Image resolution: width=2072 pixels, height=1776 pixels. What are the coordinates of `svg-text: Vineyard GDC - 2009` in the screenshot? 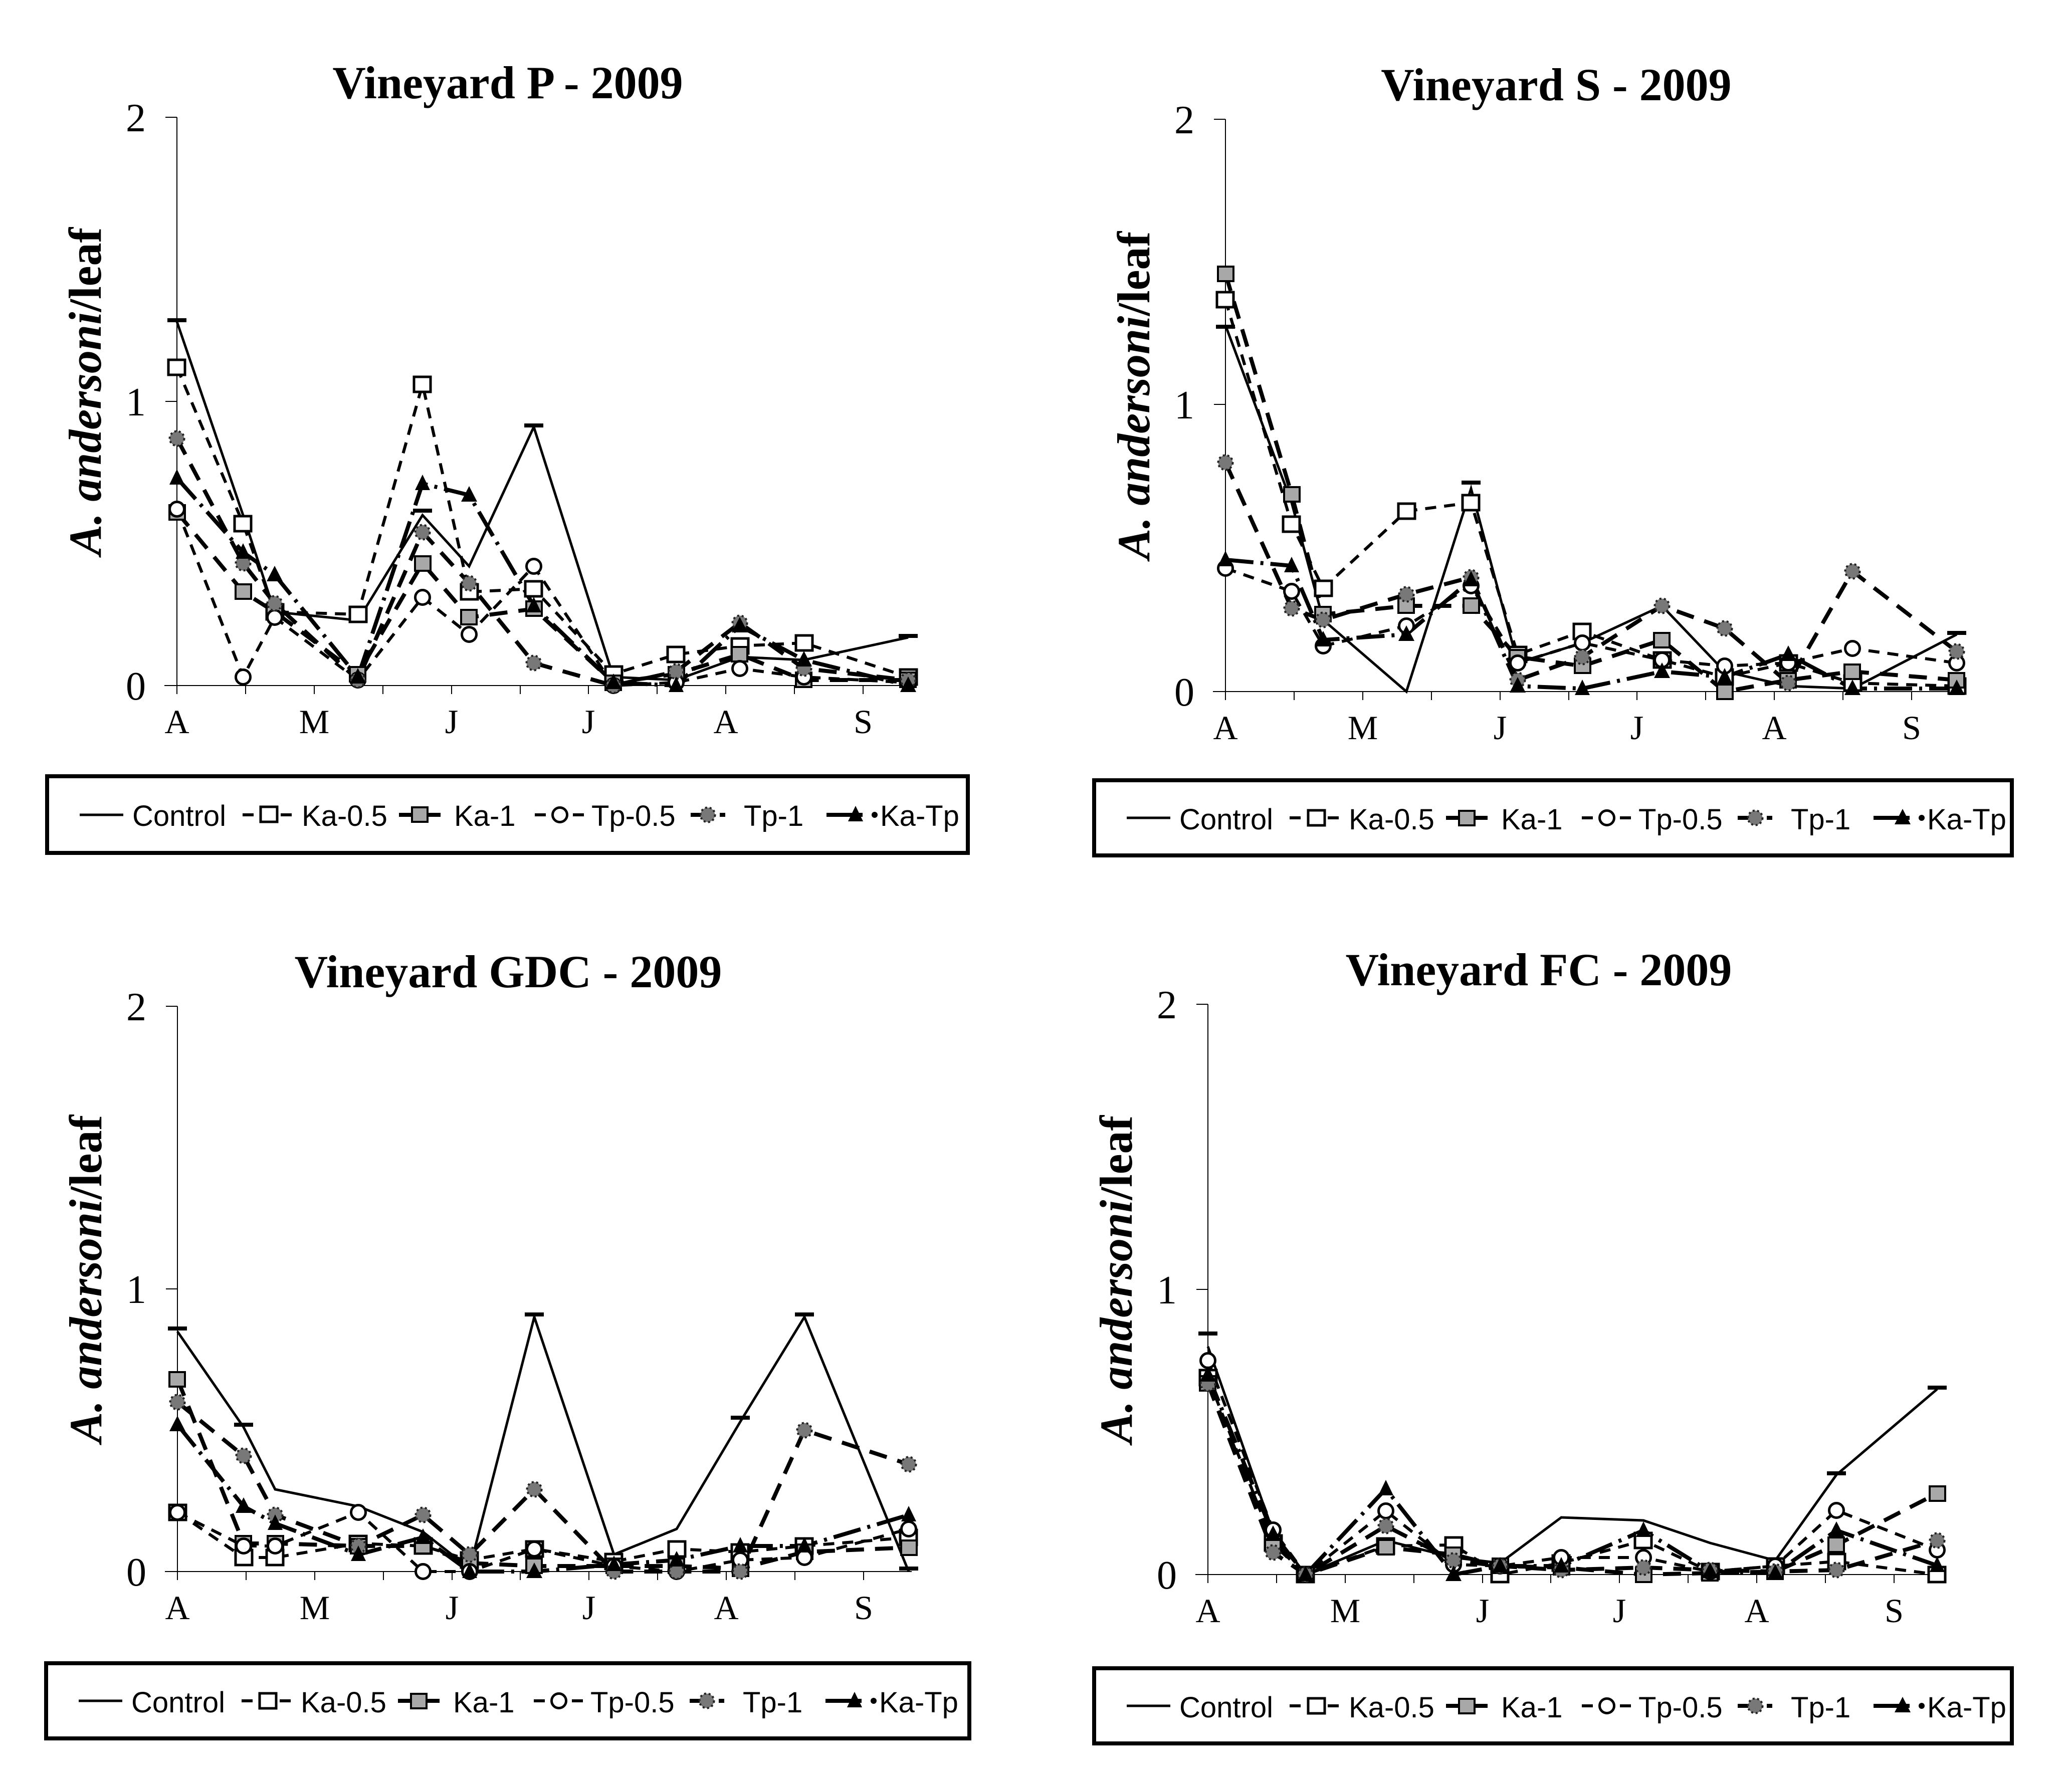 It's located at (508, 971).